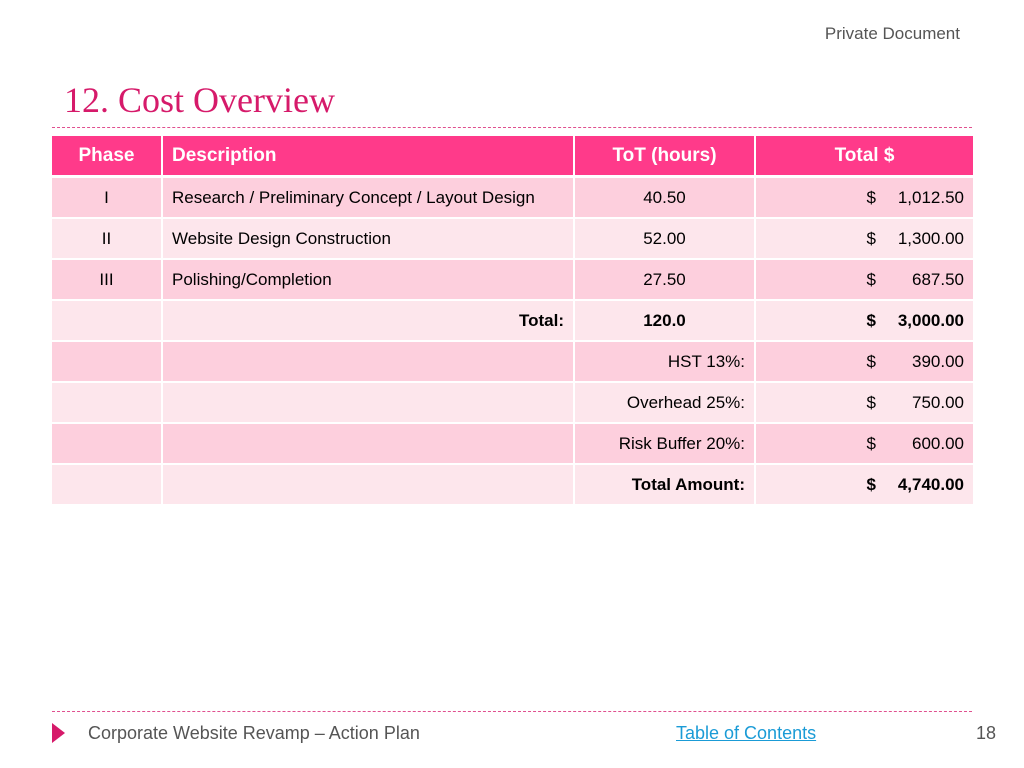 The image size is (1024, 768). What do you see at coordinates (864, 239) in the screenshot?
I see `total-cell: $1,300.00` at bounding box center [864, 239].